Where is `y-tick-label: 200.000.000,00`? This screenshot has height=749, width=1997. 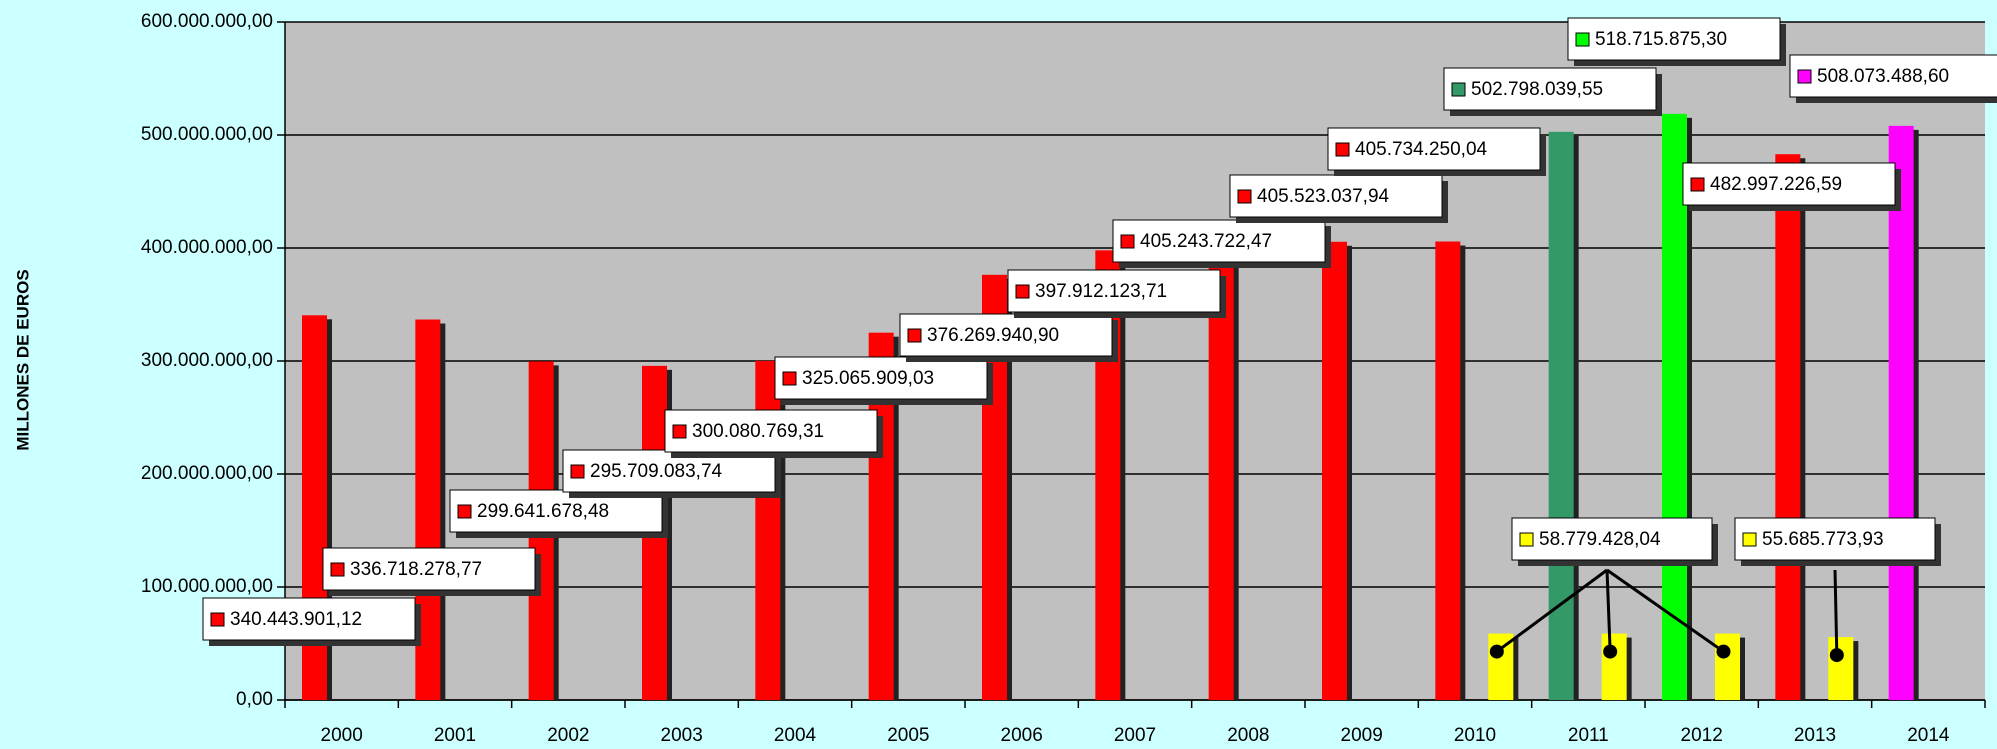
y-tick-label: 200.000.000,00 is located at coordinates (207, 473).